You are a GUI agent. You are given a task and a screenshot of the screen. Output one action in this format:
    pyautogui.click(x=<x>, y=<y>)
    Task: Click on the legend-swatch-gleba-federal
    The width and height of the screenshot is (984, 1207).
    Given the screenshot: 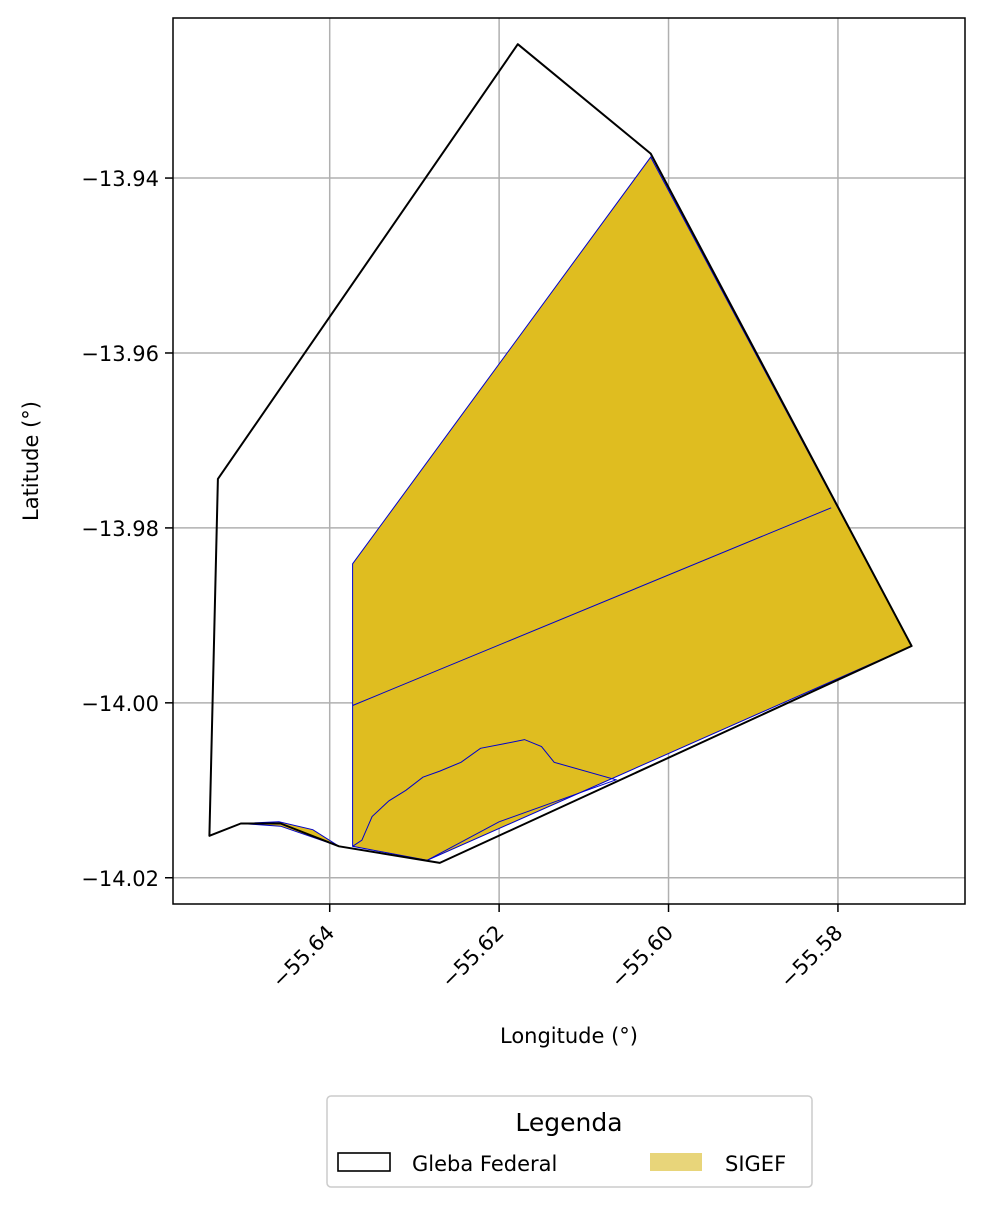 What is the action you would take?
    pyautogui.click(x=364, y=1162)
    